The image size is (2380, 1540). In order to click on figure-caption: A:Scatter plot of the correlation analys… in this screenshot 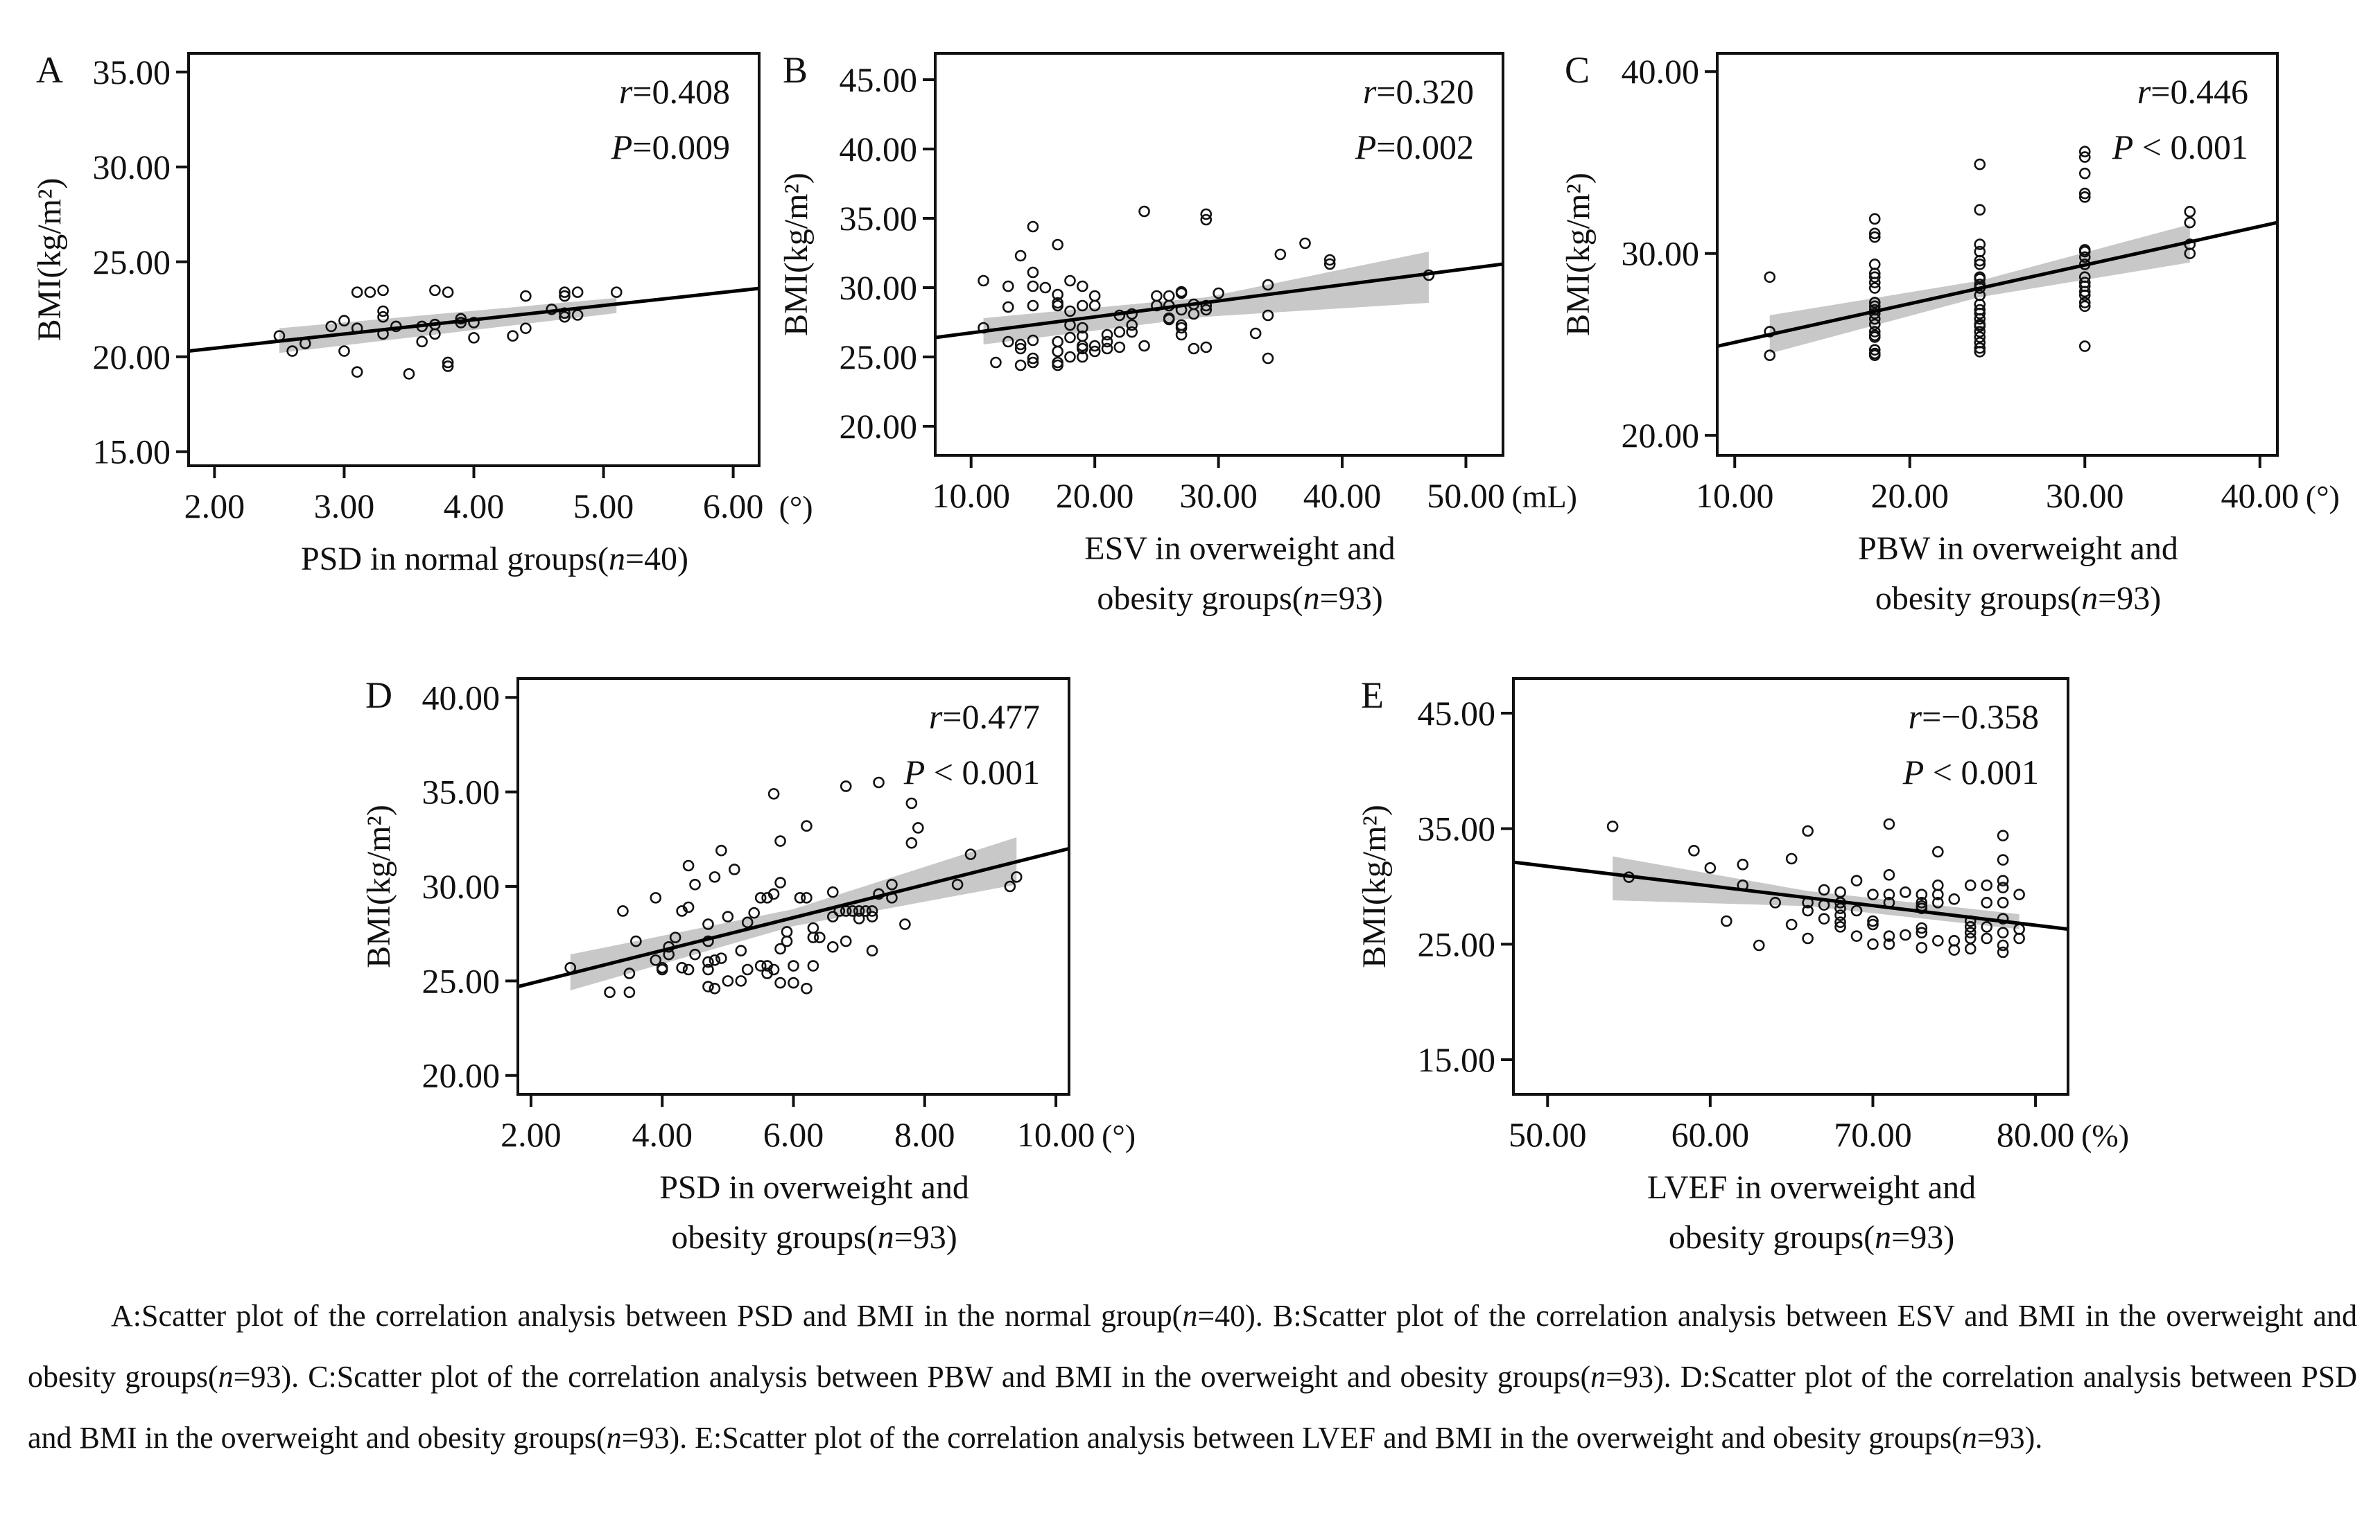, I will do `click(1192, 1377)`.